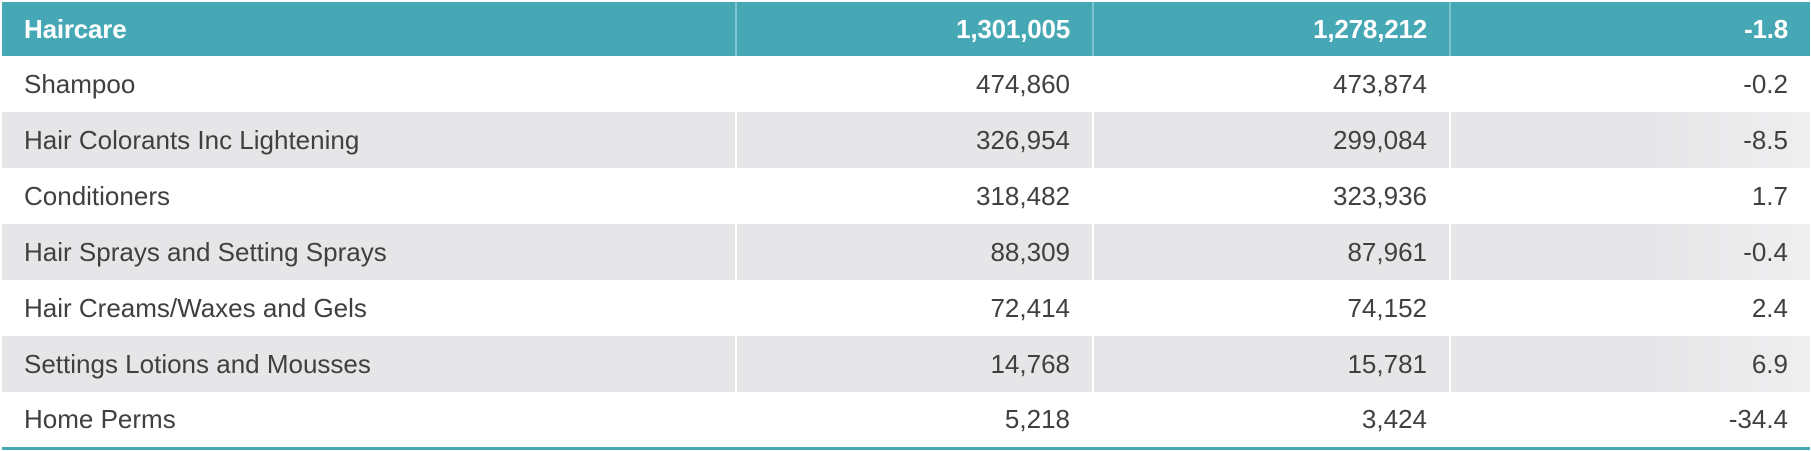 The width and height of the screenshot is (1811, 451). I want to click on table-row: Shampoo 474,860 473,874 -0.2, so click(906, 84).